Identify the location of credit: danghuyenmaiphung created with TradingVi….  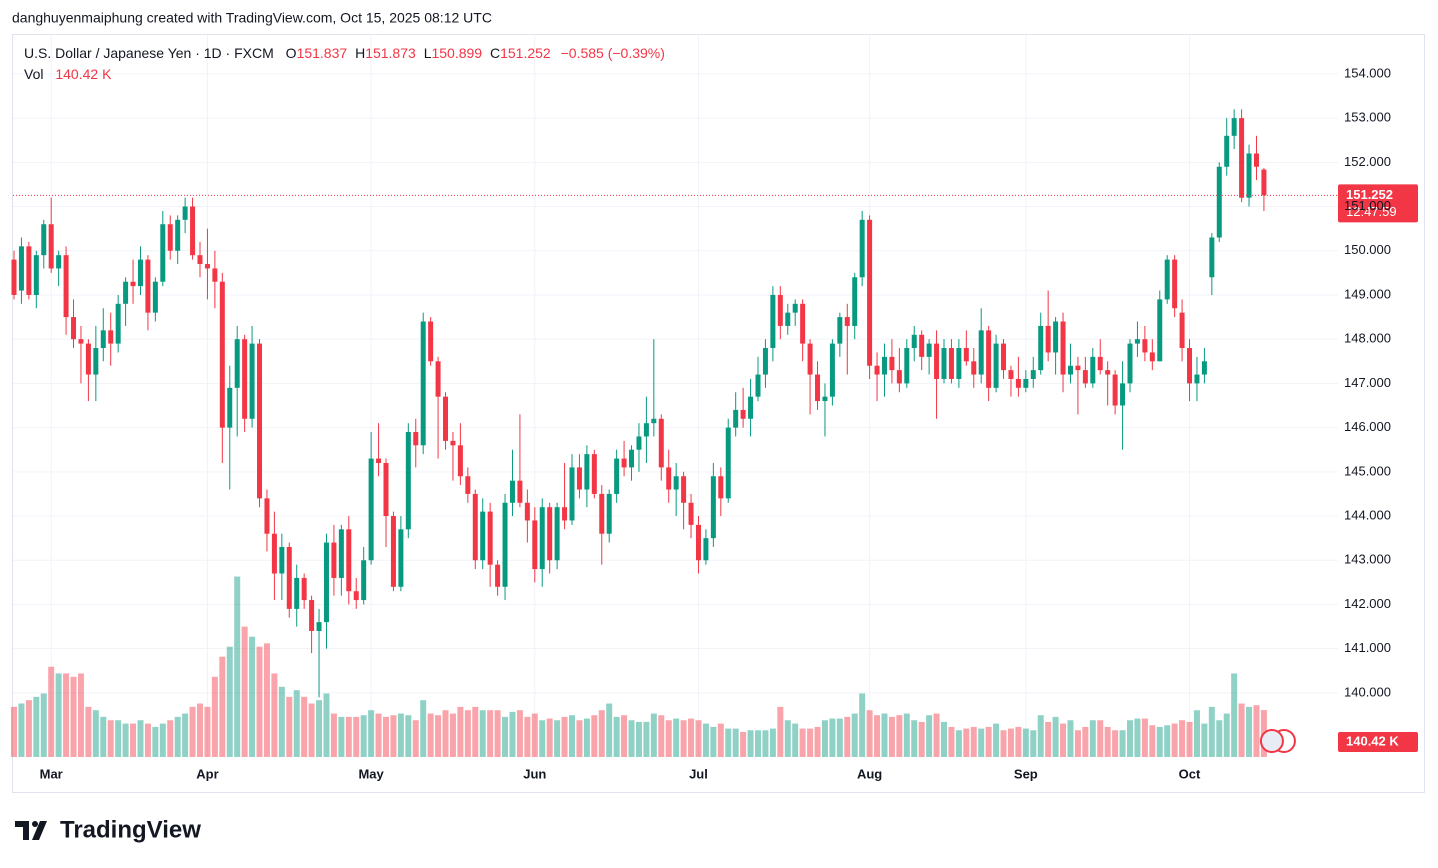
(252, 18).